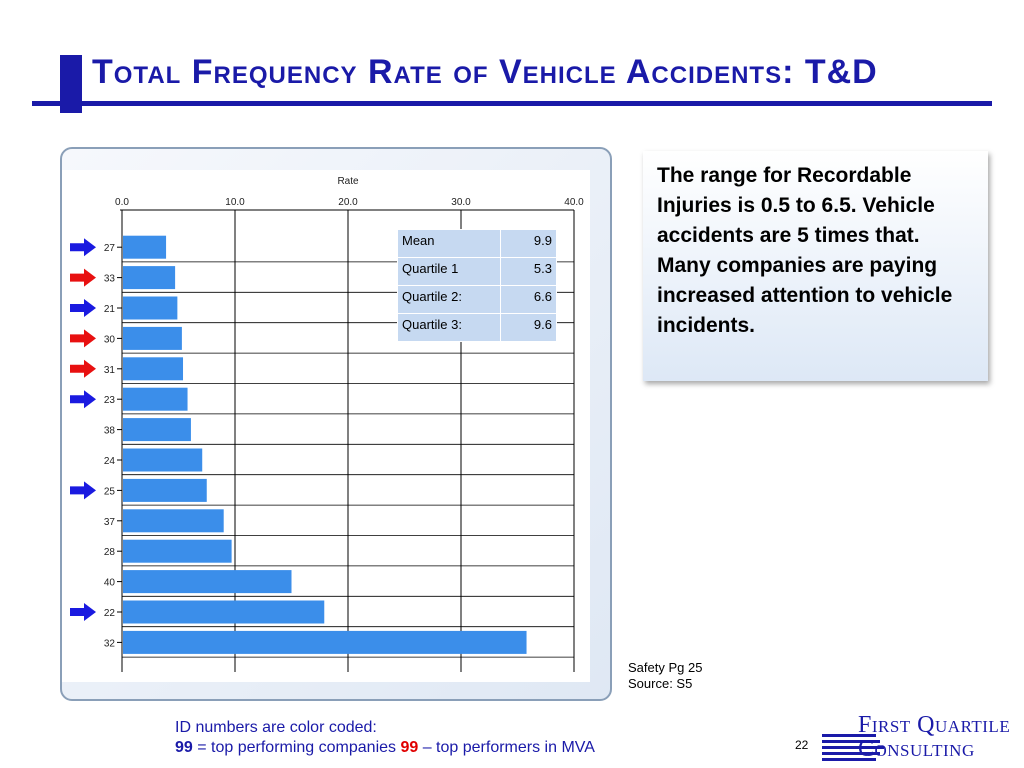  Describe the element at coordinates (110, 461) in the screenshot. I see `y-tick-label: 24` at that location.